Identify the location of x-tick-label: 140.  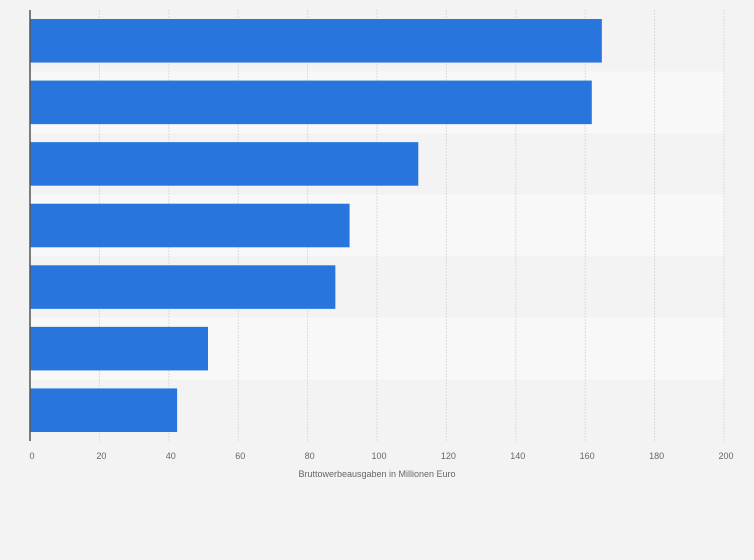
(517, 456).